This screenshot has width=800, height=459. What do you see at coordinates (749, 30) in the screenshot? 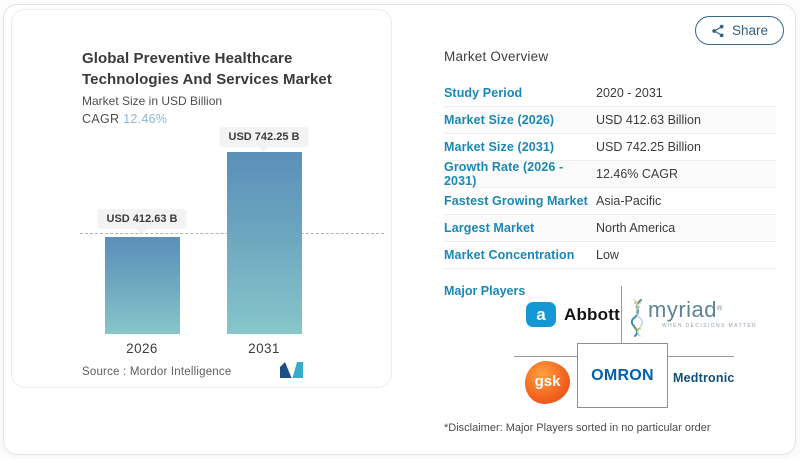
I see `share-label: Share` at bounding box center [749, 30].